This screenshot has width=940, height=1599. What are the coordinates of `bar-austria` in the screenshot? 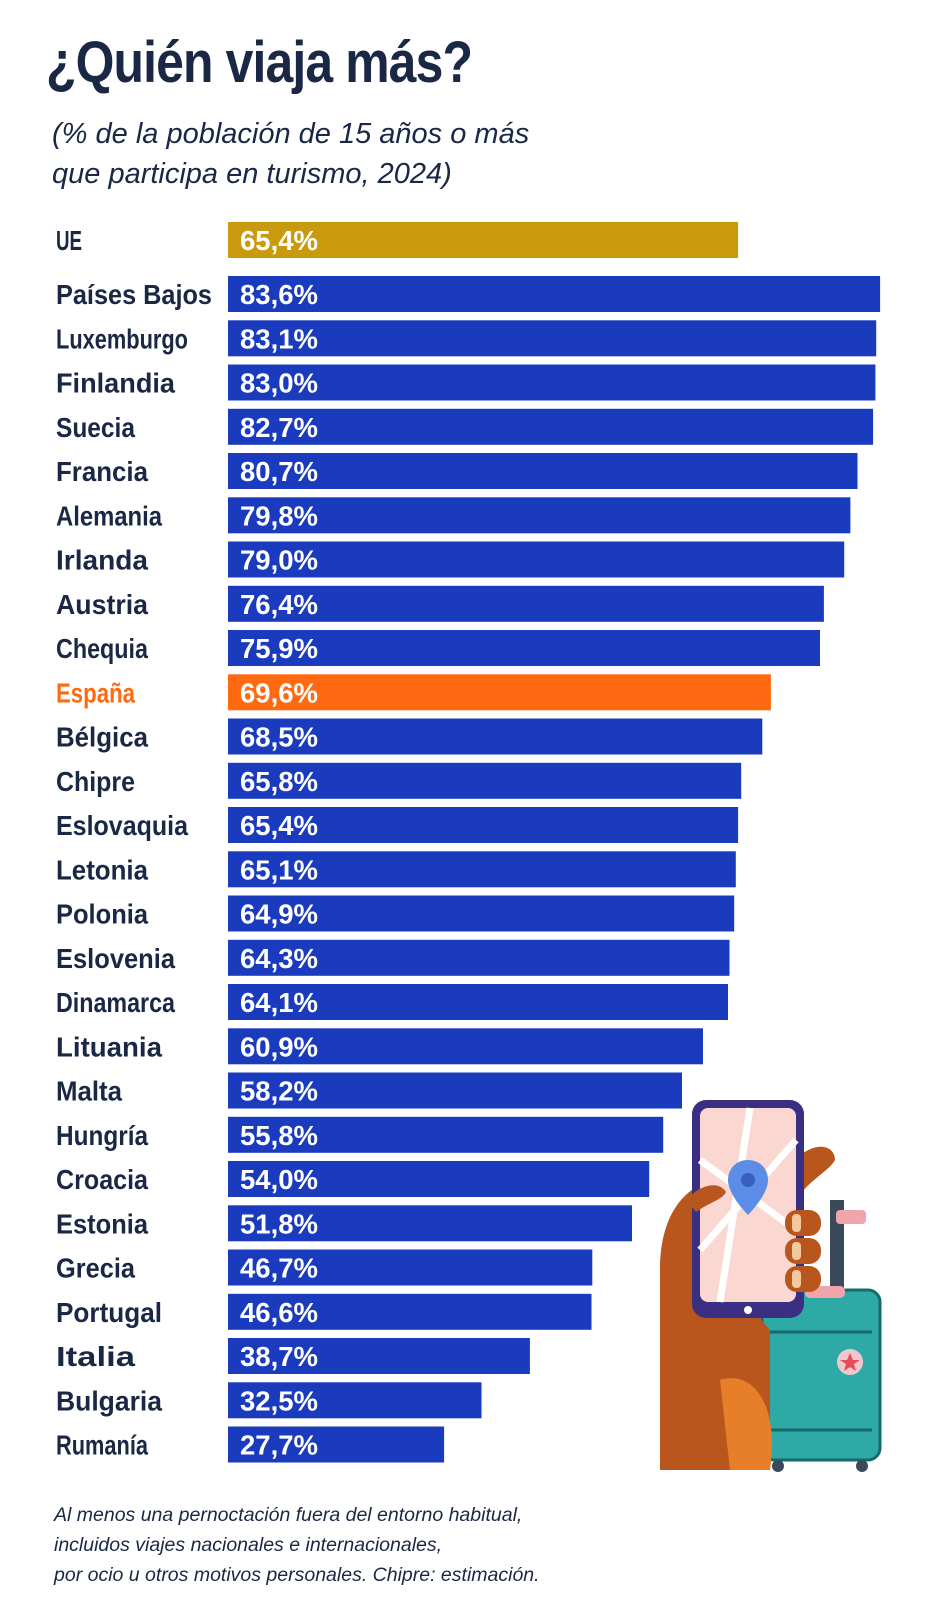 It's located at (526, 603).